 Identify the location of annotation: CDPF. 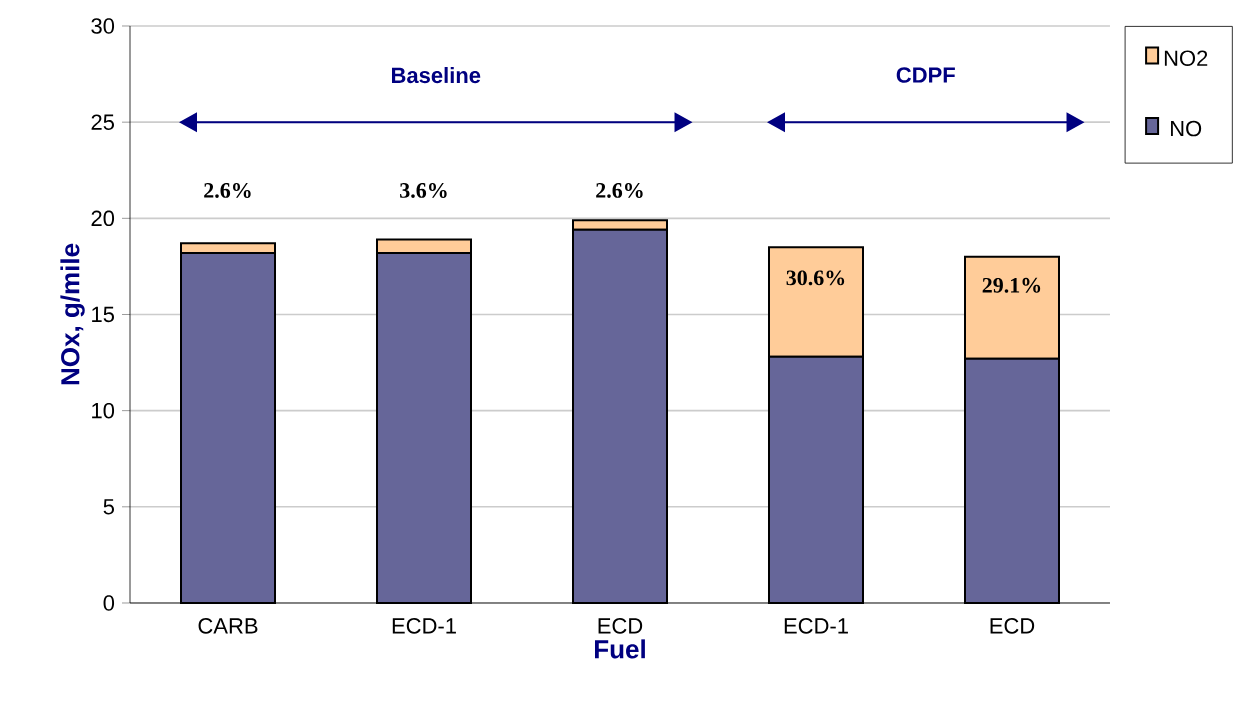
(925, 75).